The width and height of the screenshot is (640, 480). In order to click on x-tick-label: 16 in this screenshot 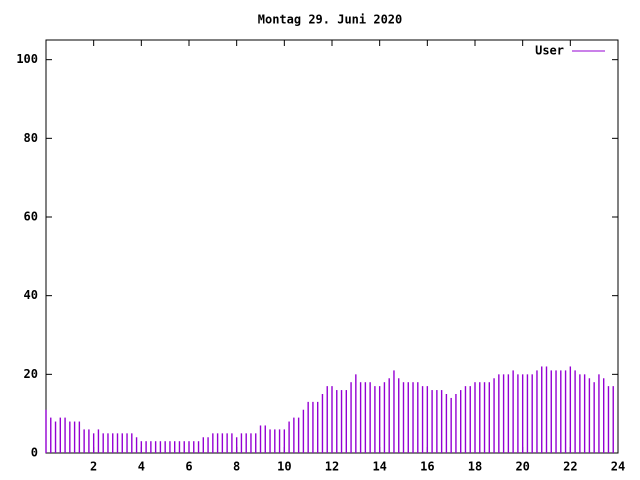, I will do `click(427, 467)`.